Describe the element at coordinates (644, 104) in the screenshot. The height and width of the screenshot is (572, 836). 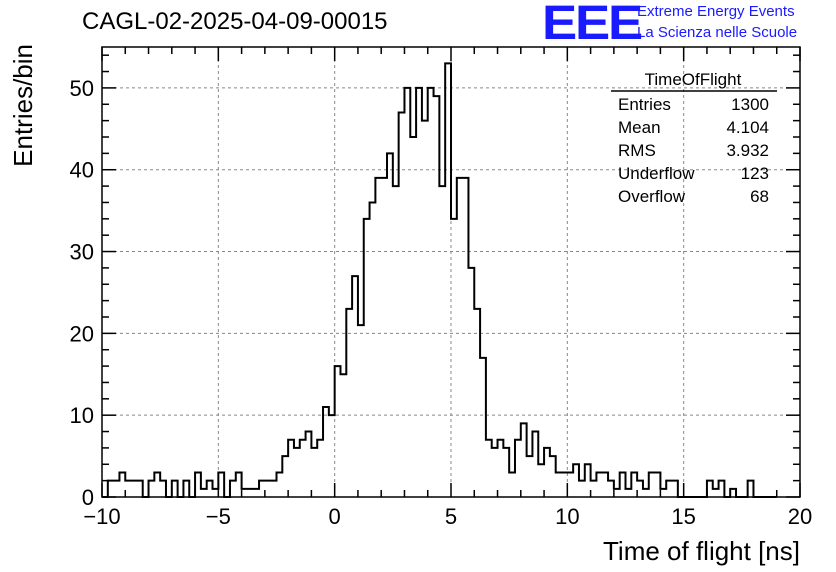
I see `stats-label: Entries` at that location.